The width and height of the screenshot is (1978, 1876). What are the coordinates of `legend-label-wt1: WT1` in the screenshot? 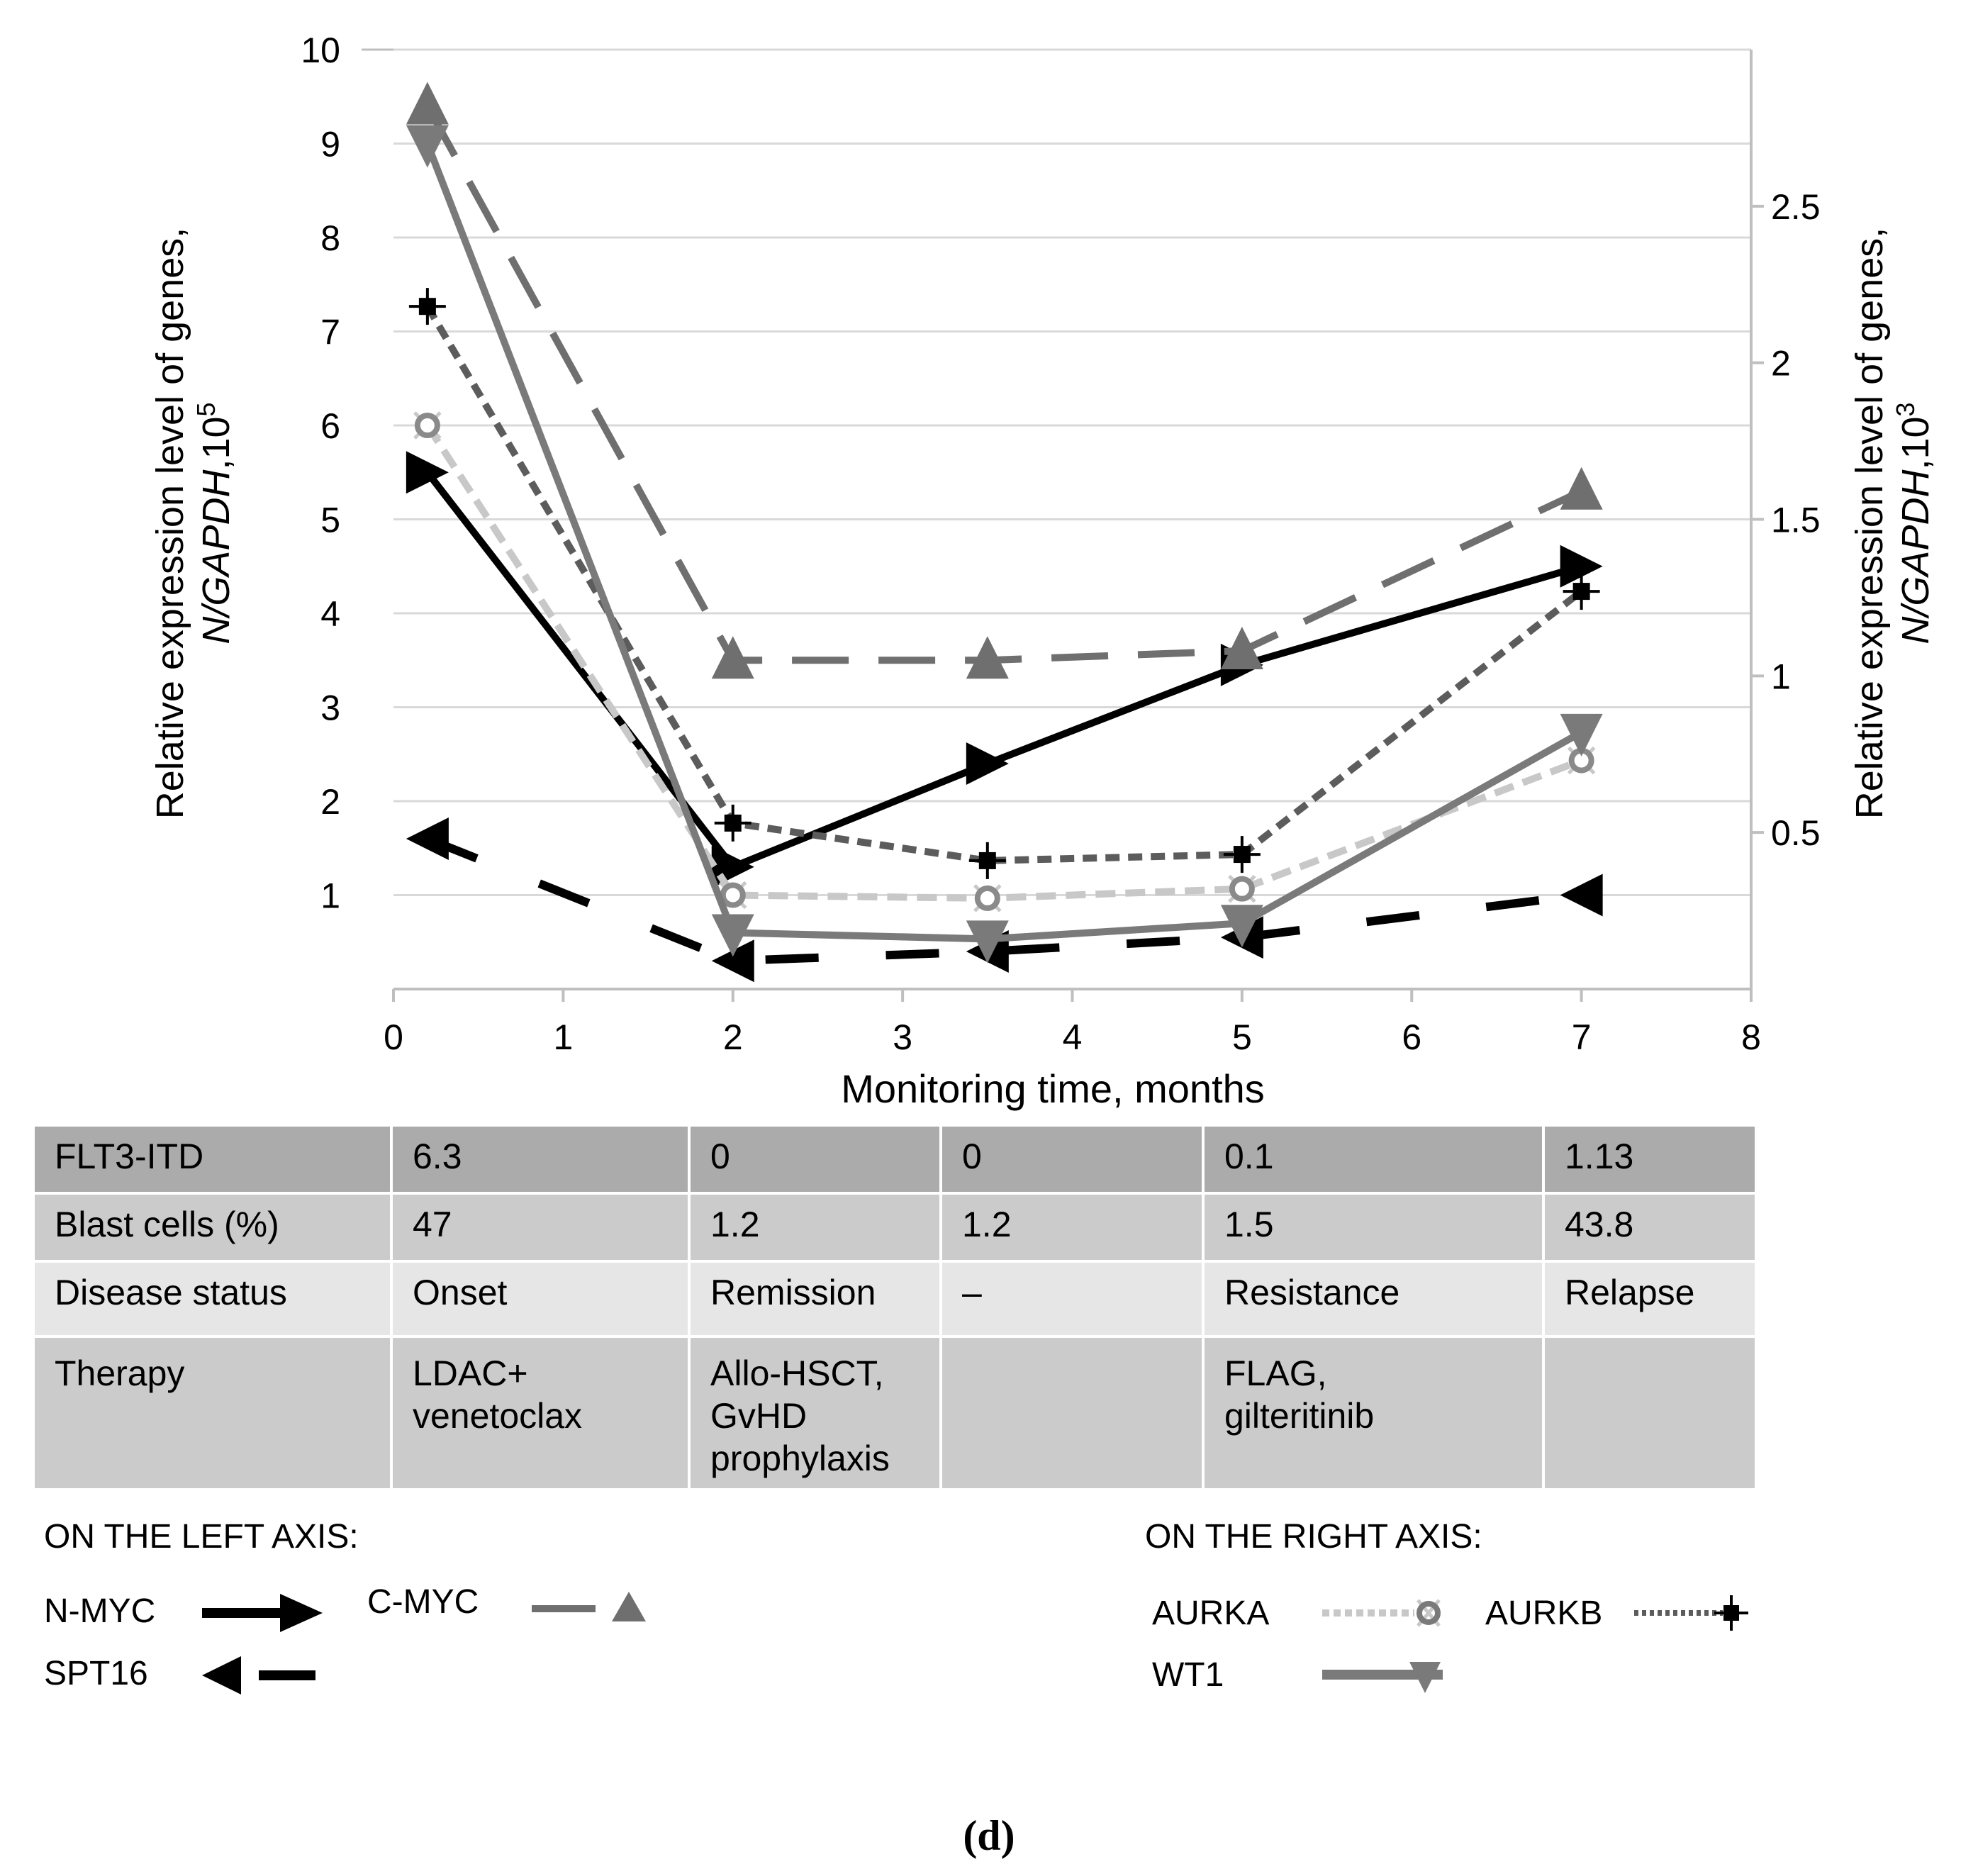 It's located at (1188, 1675).